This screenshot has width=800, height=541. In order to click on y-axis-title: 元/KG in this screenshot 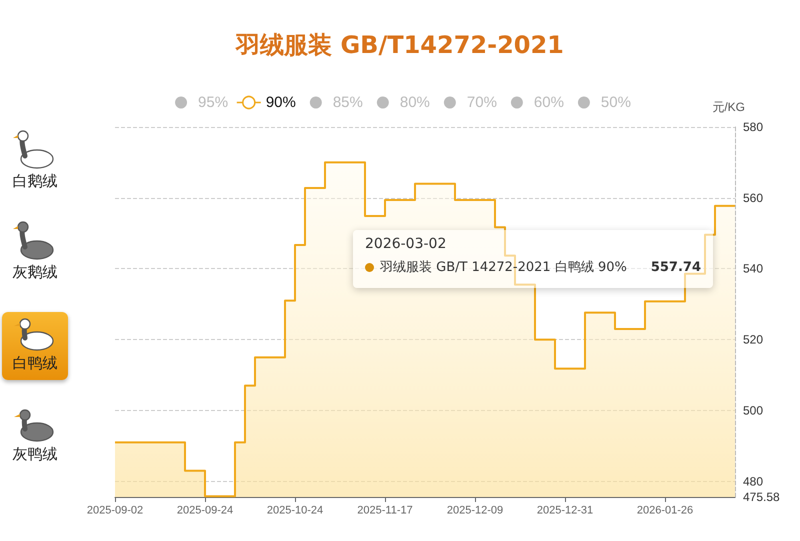, I will do `click(728, 107)`.